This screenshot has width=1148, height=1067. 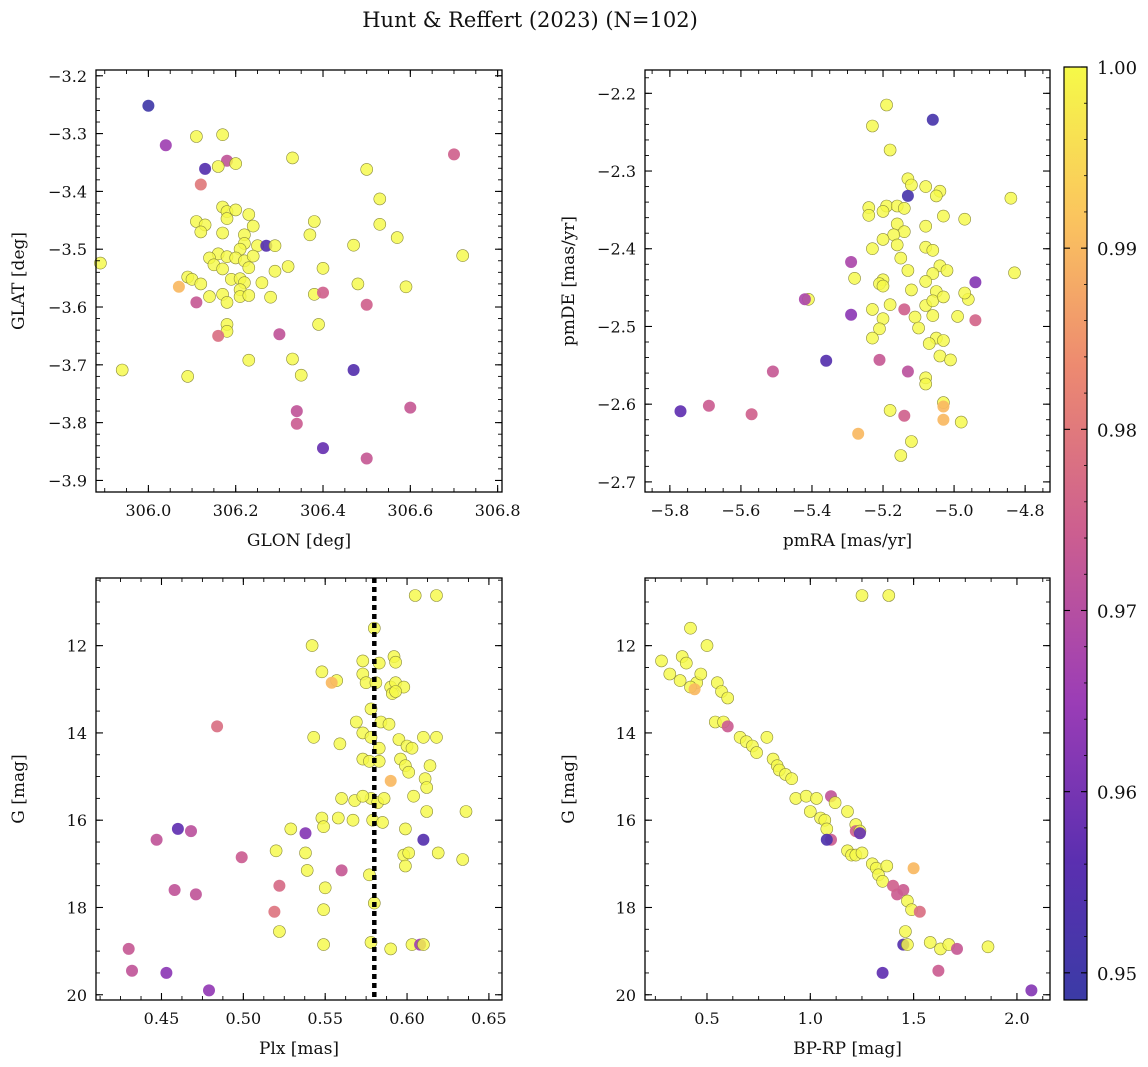 I want to click on y-axis-label: G [mag], so click(x=19, y=788).